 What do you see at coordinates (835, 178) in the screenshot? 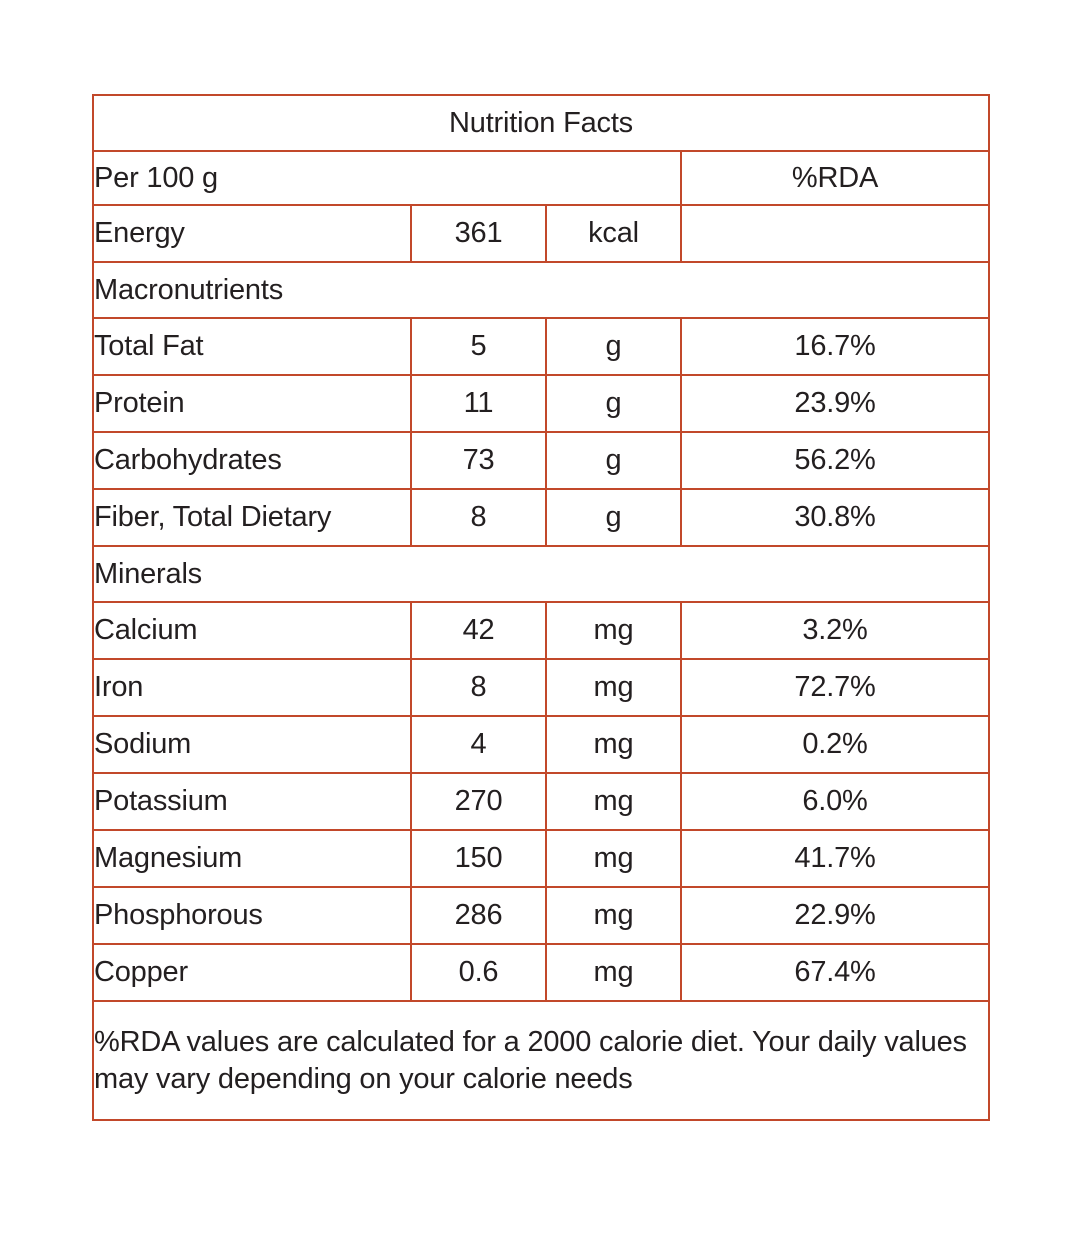
I see `rda-column-header: %RDA` at bounding box center [835, 178].